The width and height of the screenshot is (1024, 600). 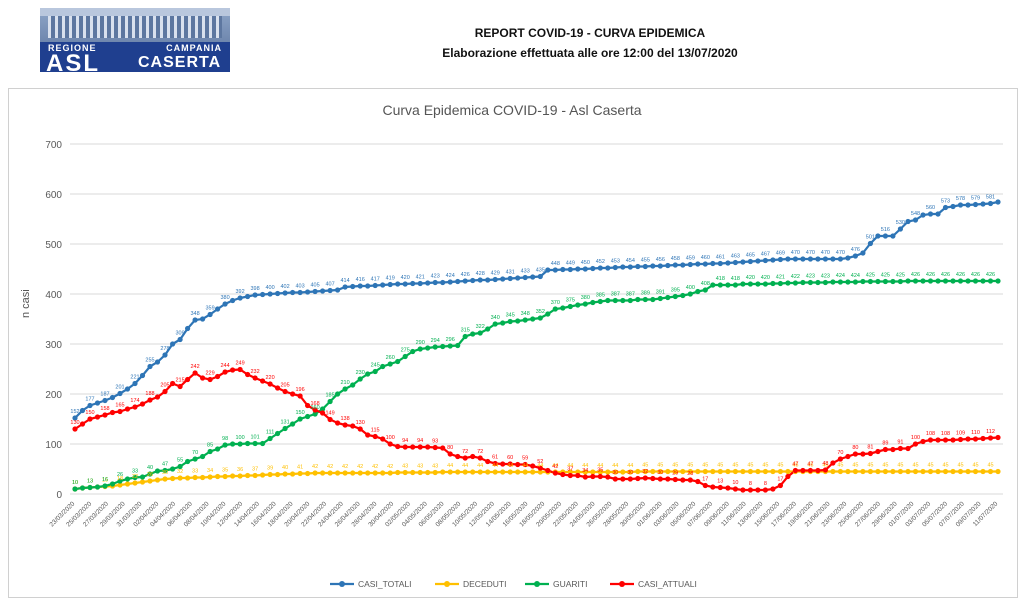 I want to click on deceduti-data-label: 15, so click(x=105, y=481).